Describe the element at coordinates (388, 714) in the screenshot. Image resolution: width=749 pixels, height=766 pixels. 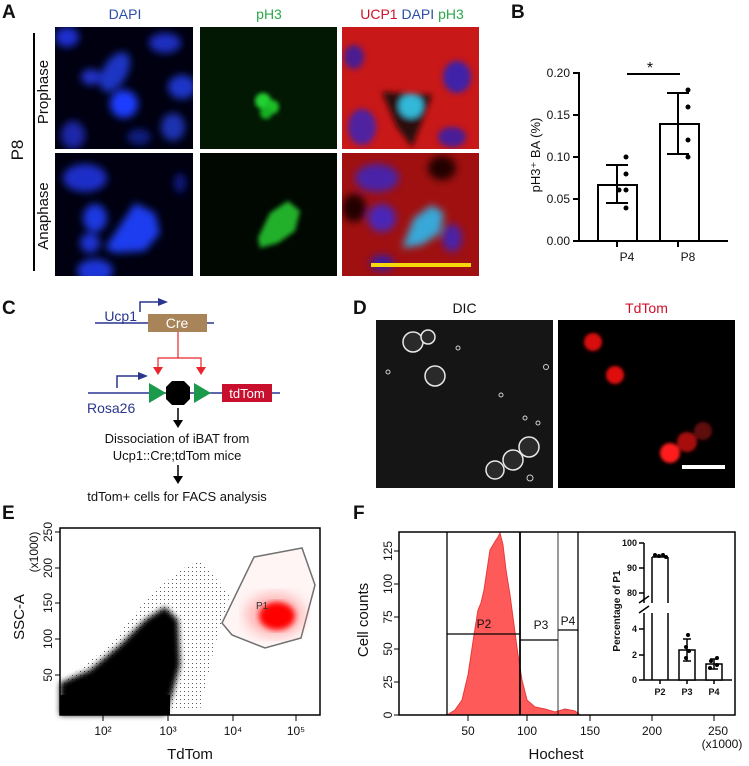
I see `ytick: 0` at that location.